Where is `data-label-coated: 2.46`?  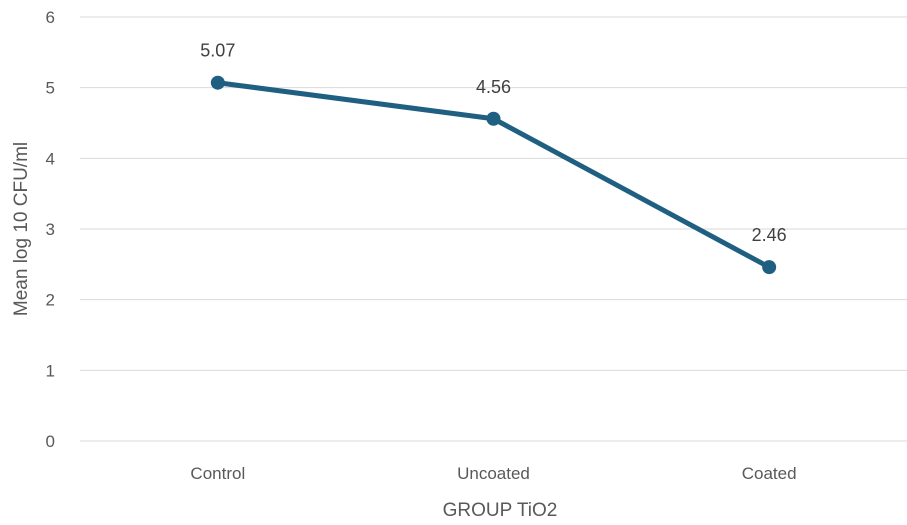 data-label-coated: 2.46 is located at coordinates (769, 235).